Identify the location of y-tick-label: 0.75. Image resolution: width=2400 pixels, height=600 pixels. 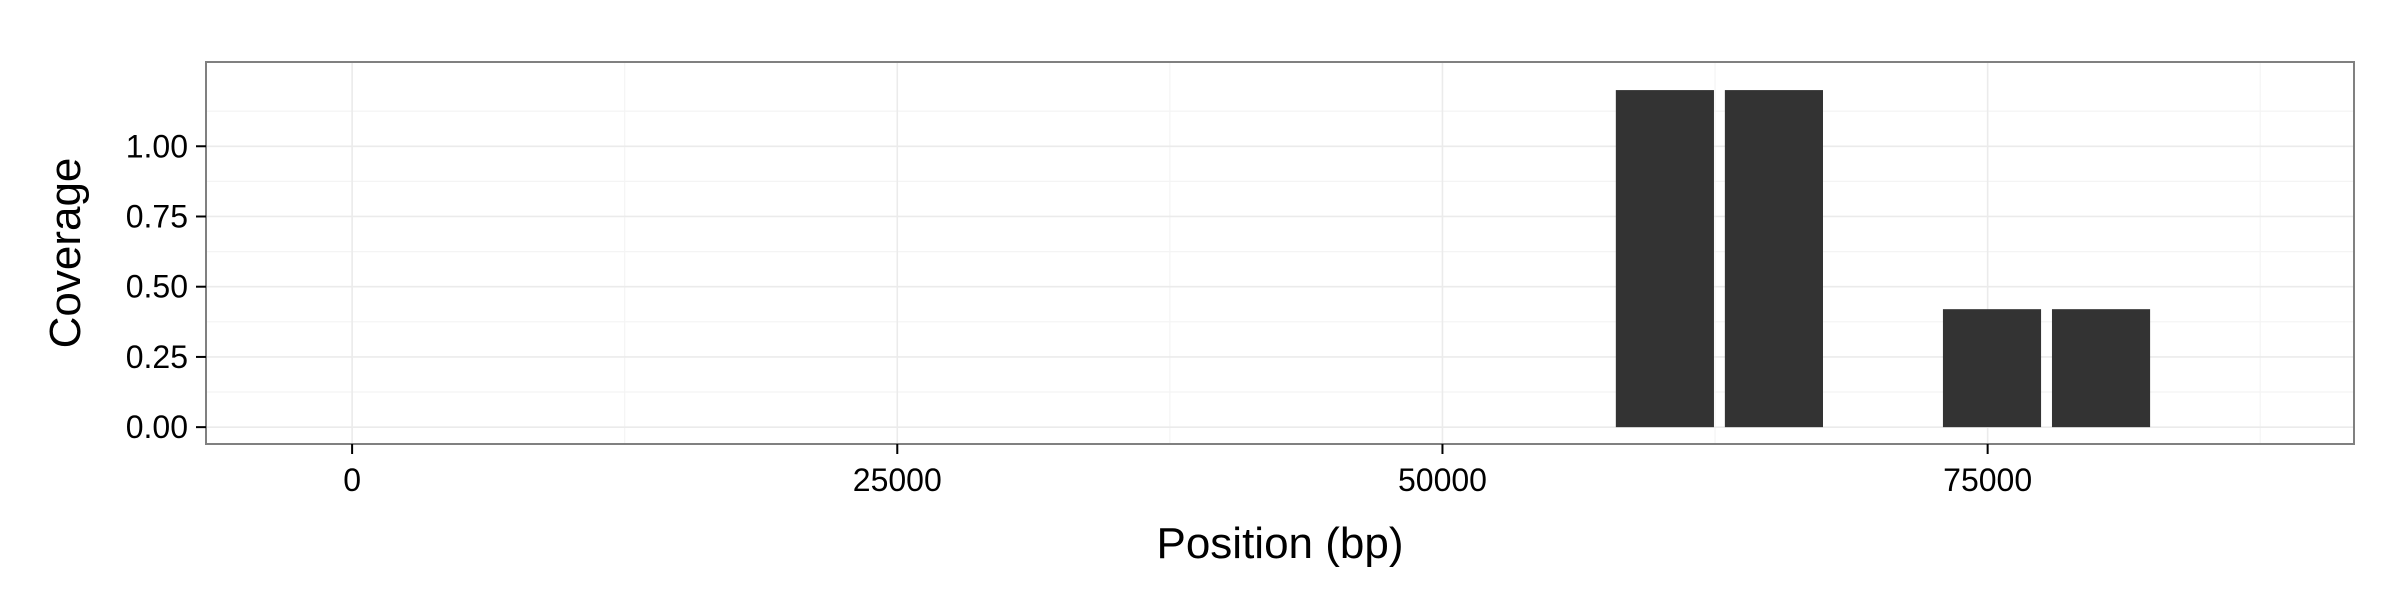
(157, 216).